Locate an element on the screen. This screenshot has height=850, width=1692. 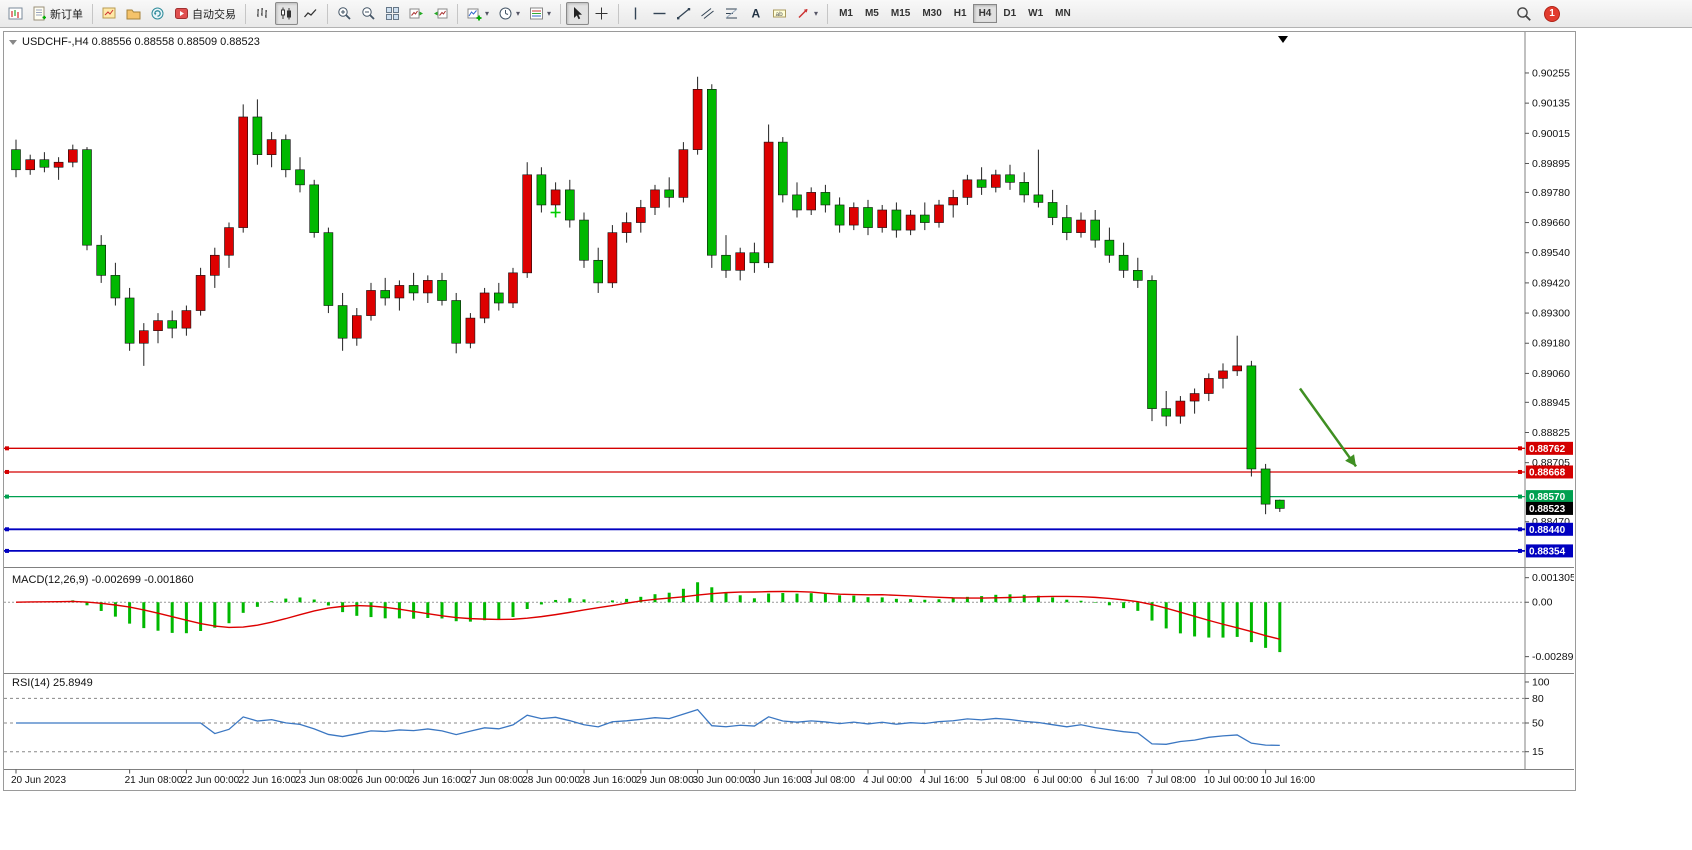
crosshair-button is located at coordinates (601, 13).